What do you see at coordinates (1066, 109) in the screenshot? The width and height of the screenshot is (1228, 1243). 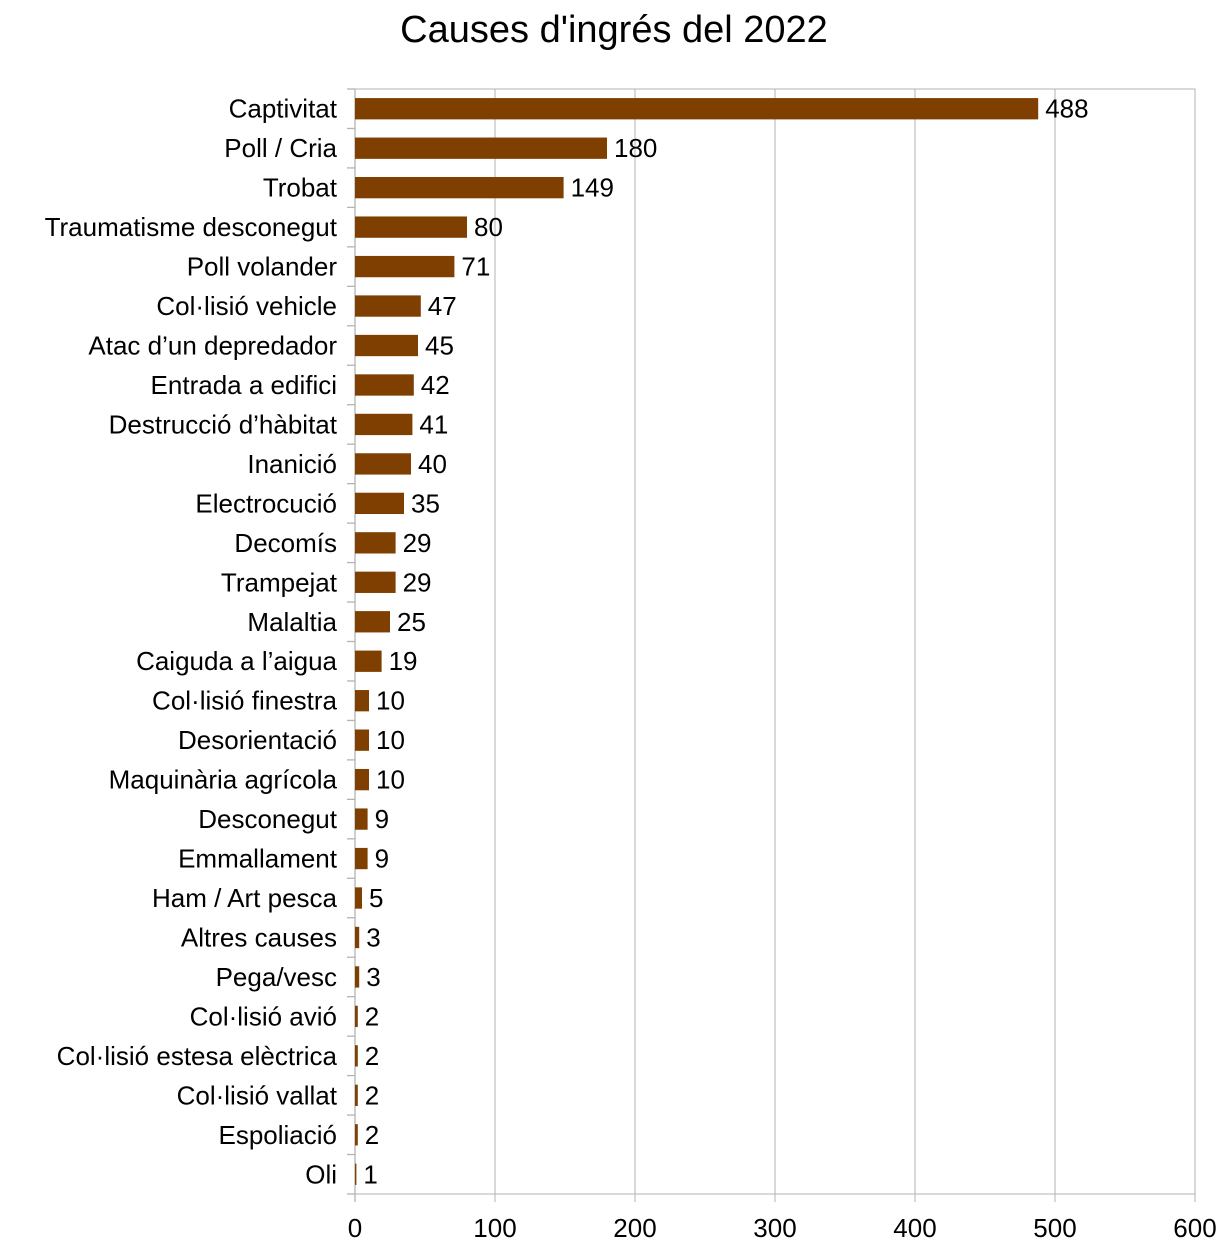 I see `data-label: 488` at bounding box center [1066, 109].